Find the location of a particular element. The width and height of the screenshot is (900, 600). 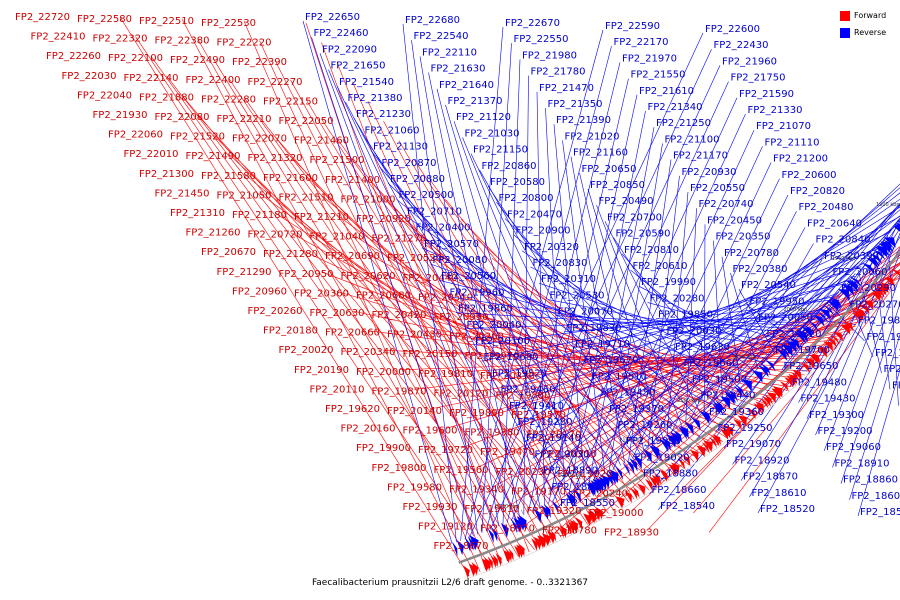

reverse-gene-label: FP2_22680 is located at coordinates (432, 20).